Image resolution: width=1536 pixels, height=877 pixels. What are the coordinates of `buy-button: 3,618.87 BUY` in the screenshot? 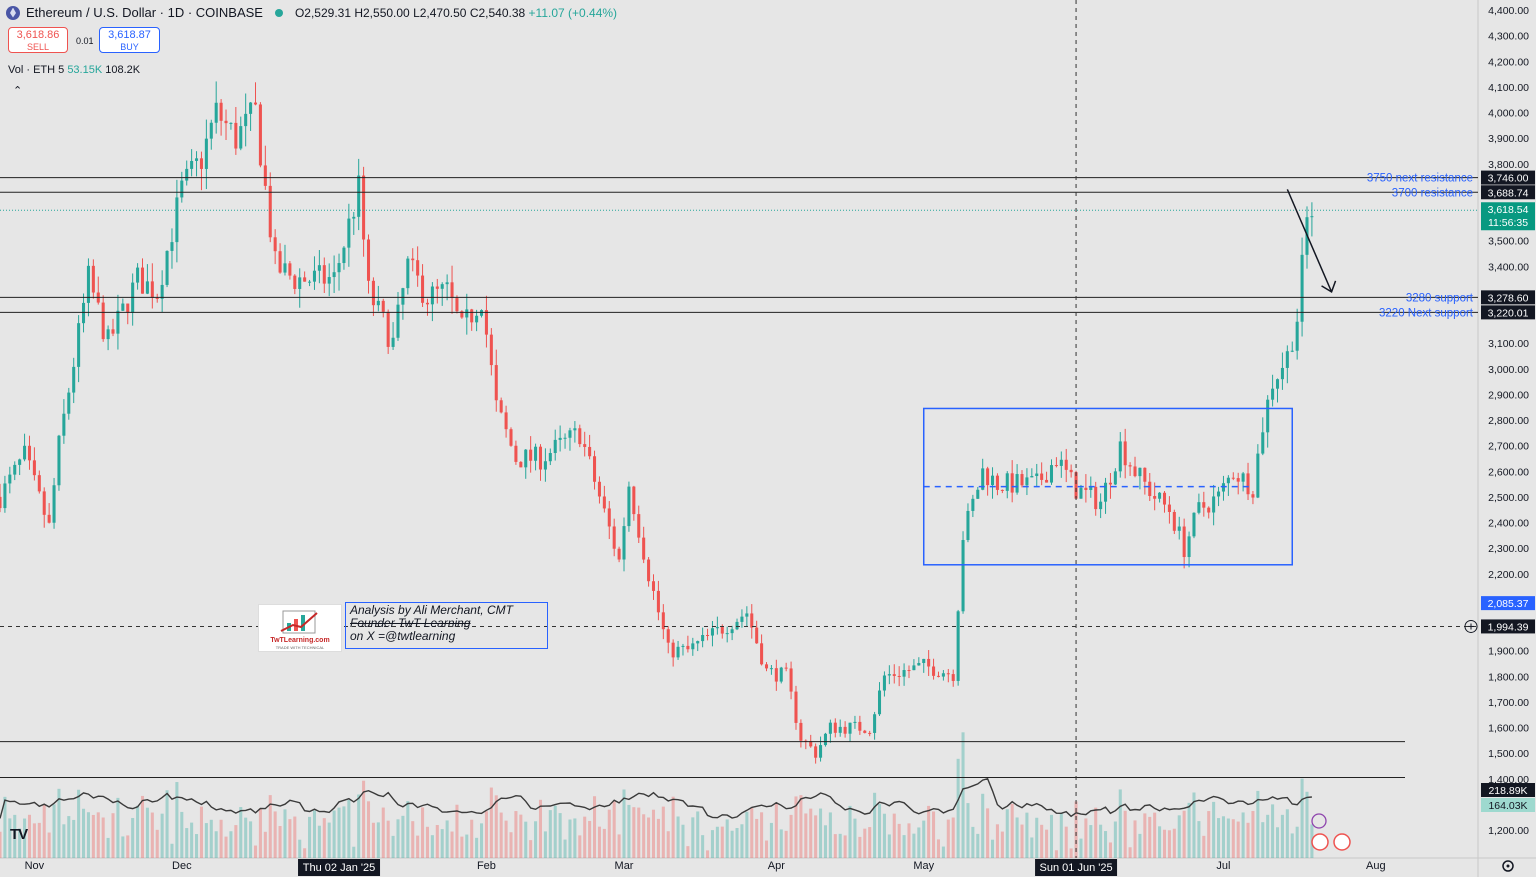 It's located at (129, 40).